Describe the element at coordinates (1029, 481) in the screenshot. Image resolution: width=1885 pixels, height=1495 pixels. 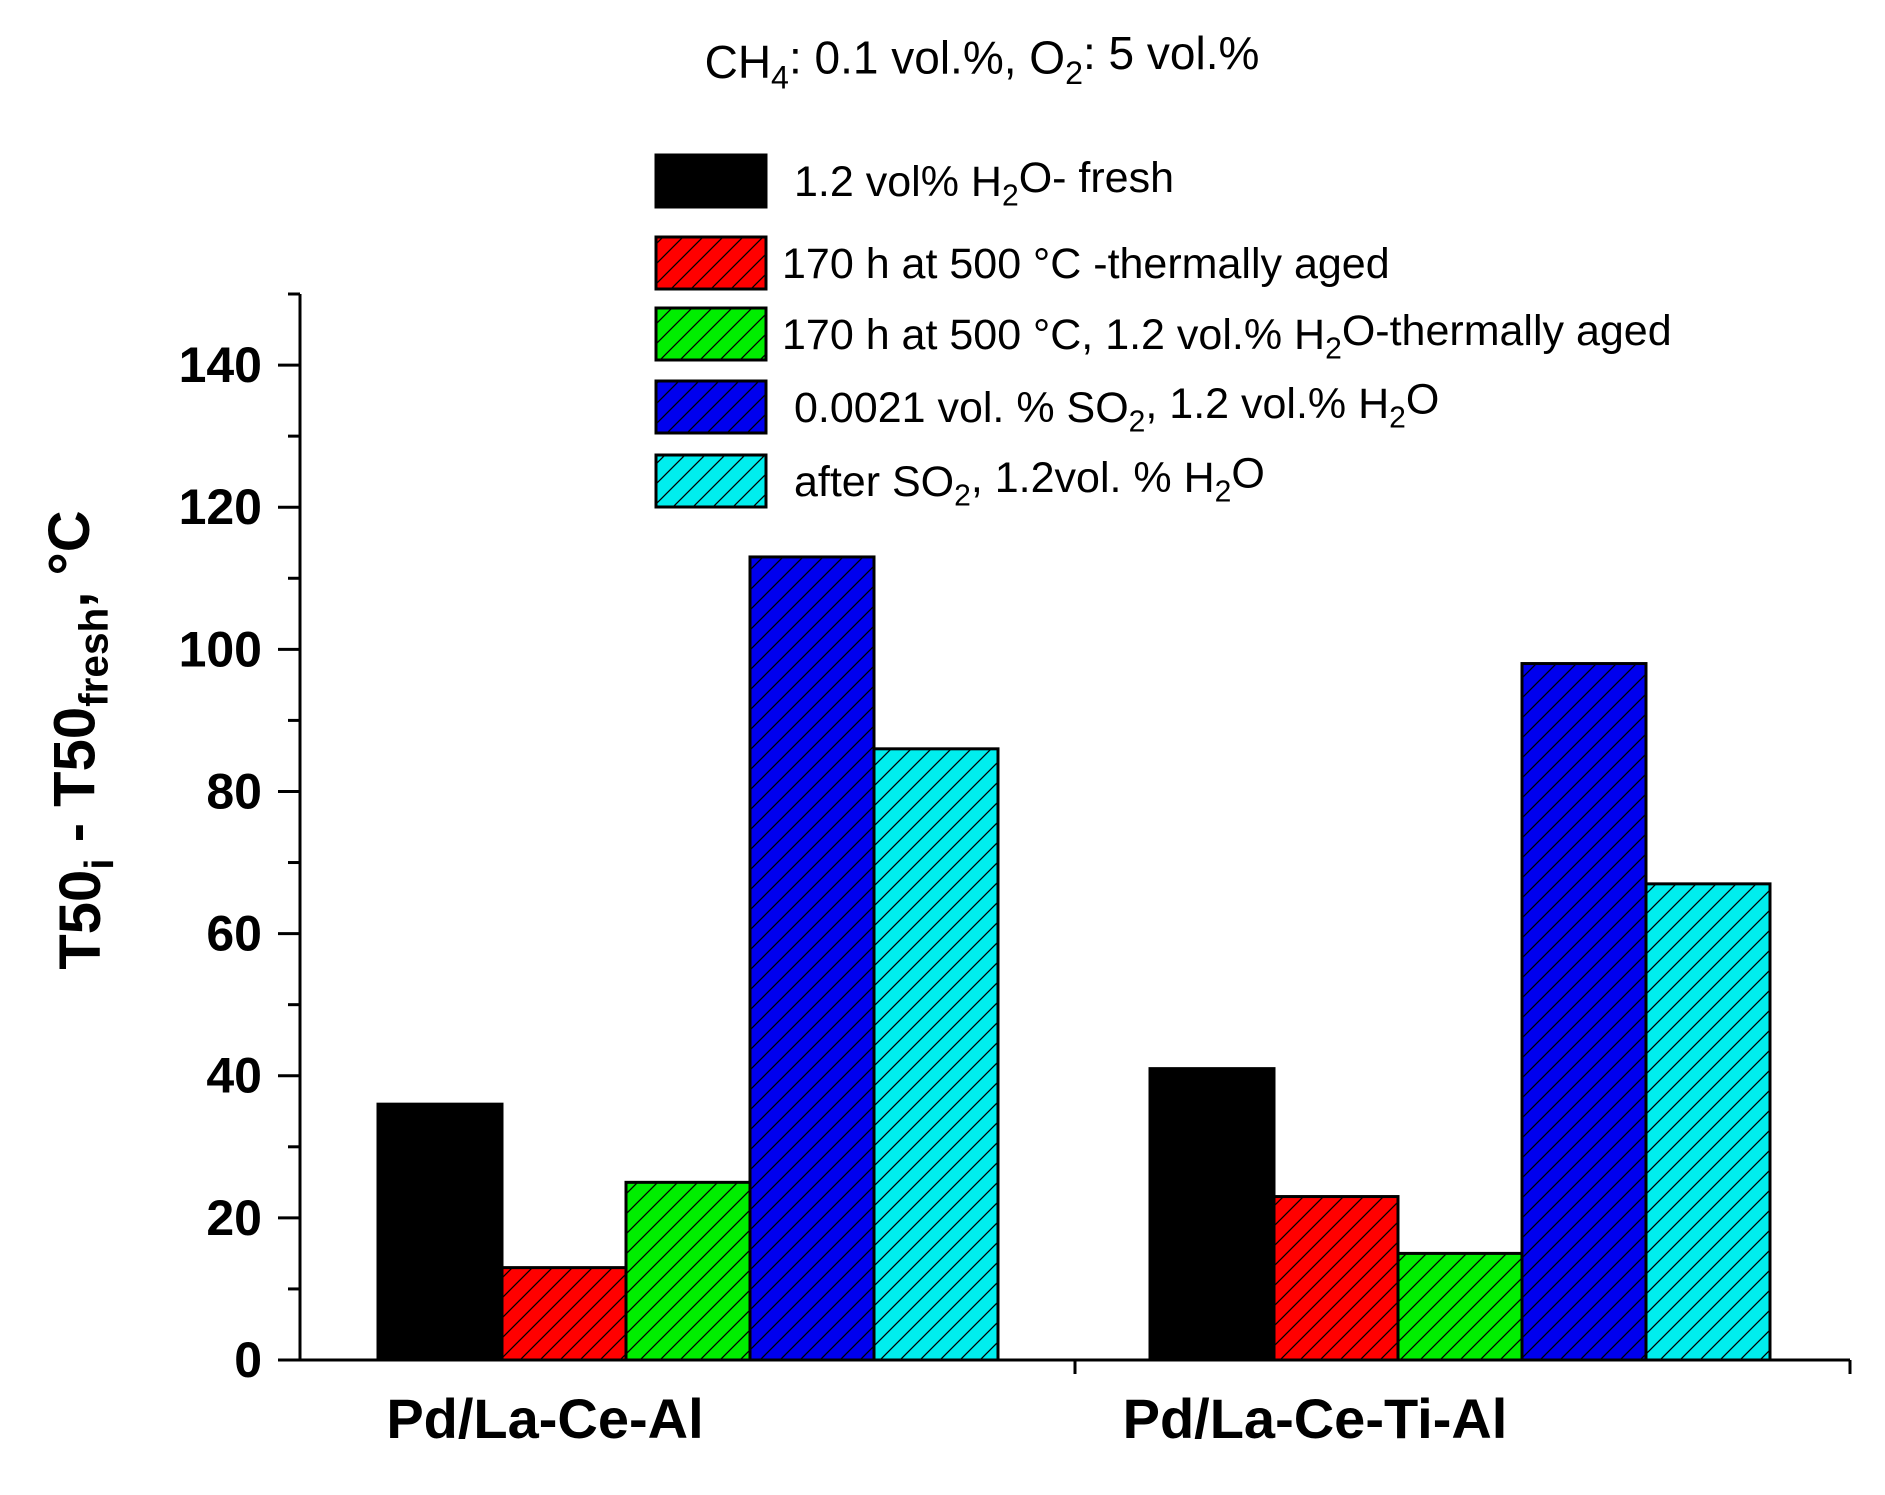
I see `legend-label: after SO2, 1.2vol. % H2O` at that location.